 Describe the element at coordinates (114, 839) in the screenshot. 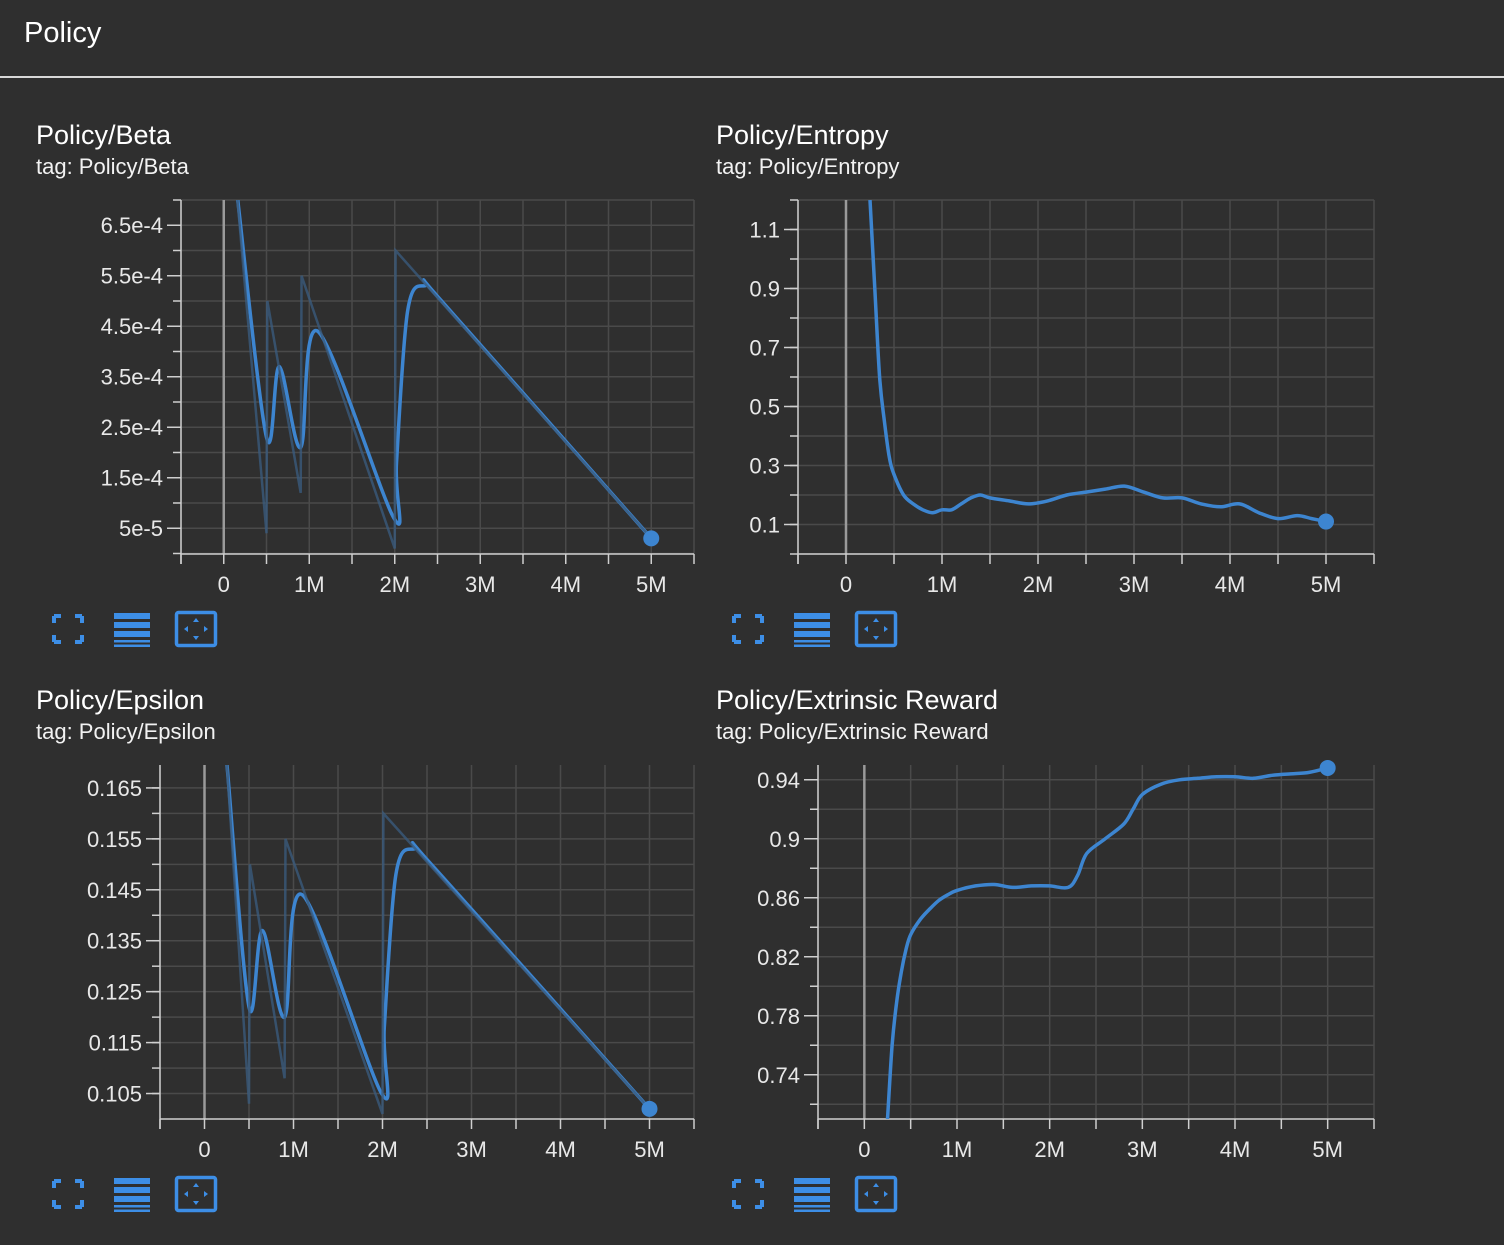

I see `y-tick-label: 0.155` at that location.